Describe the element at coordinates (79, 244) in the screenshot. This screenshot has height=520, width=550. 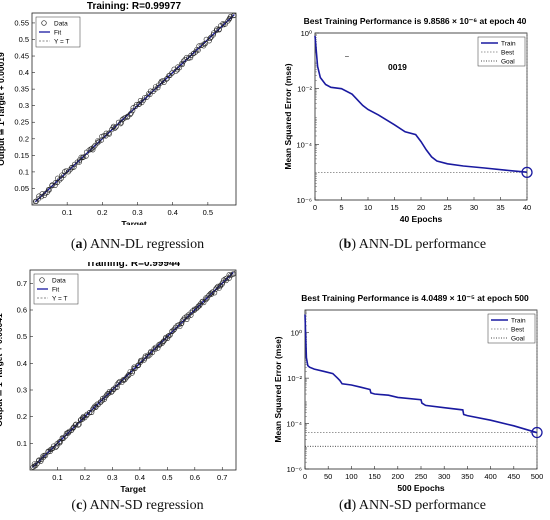
I see `caption-a-letter: a` at that location.